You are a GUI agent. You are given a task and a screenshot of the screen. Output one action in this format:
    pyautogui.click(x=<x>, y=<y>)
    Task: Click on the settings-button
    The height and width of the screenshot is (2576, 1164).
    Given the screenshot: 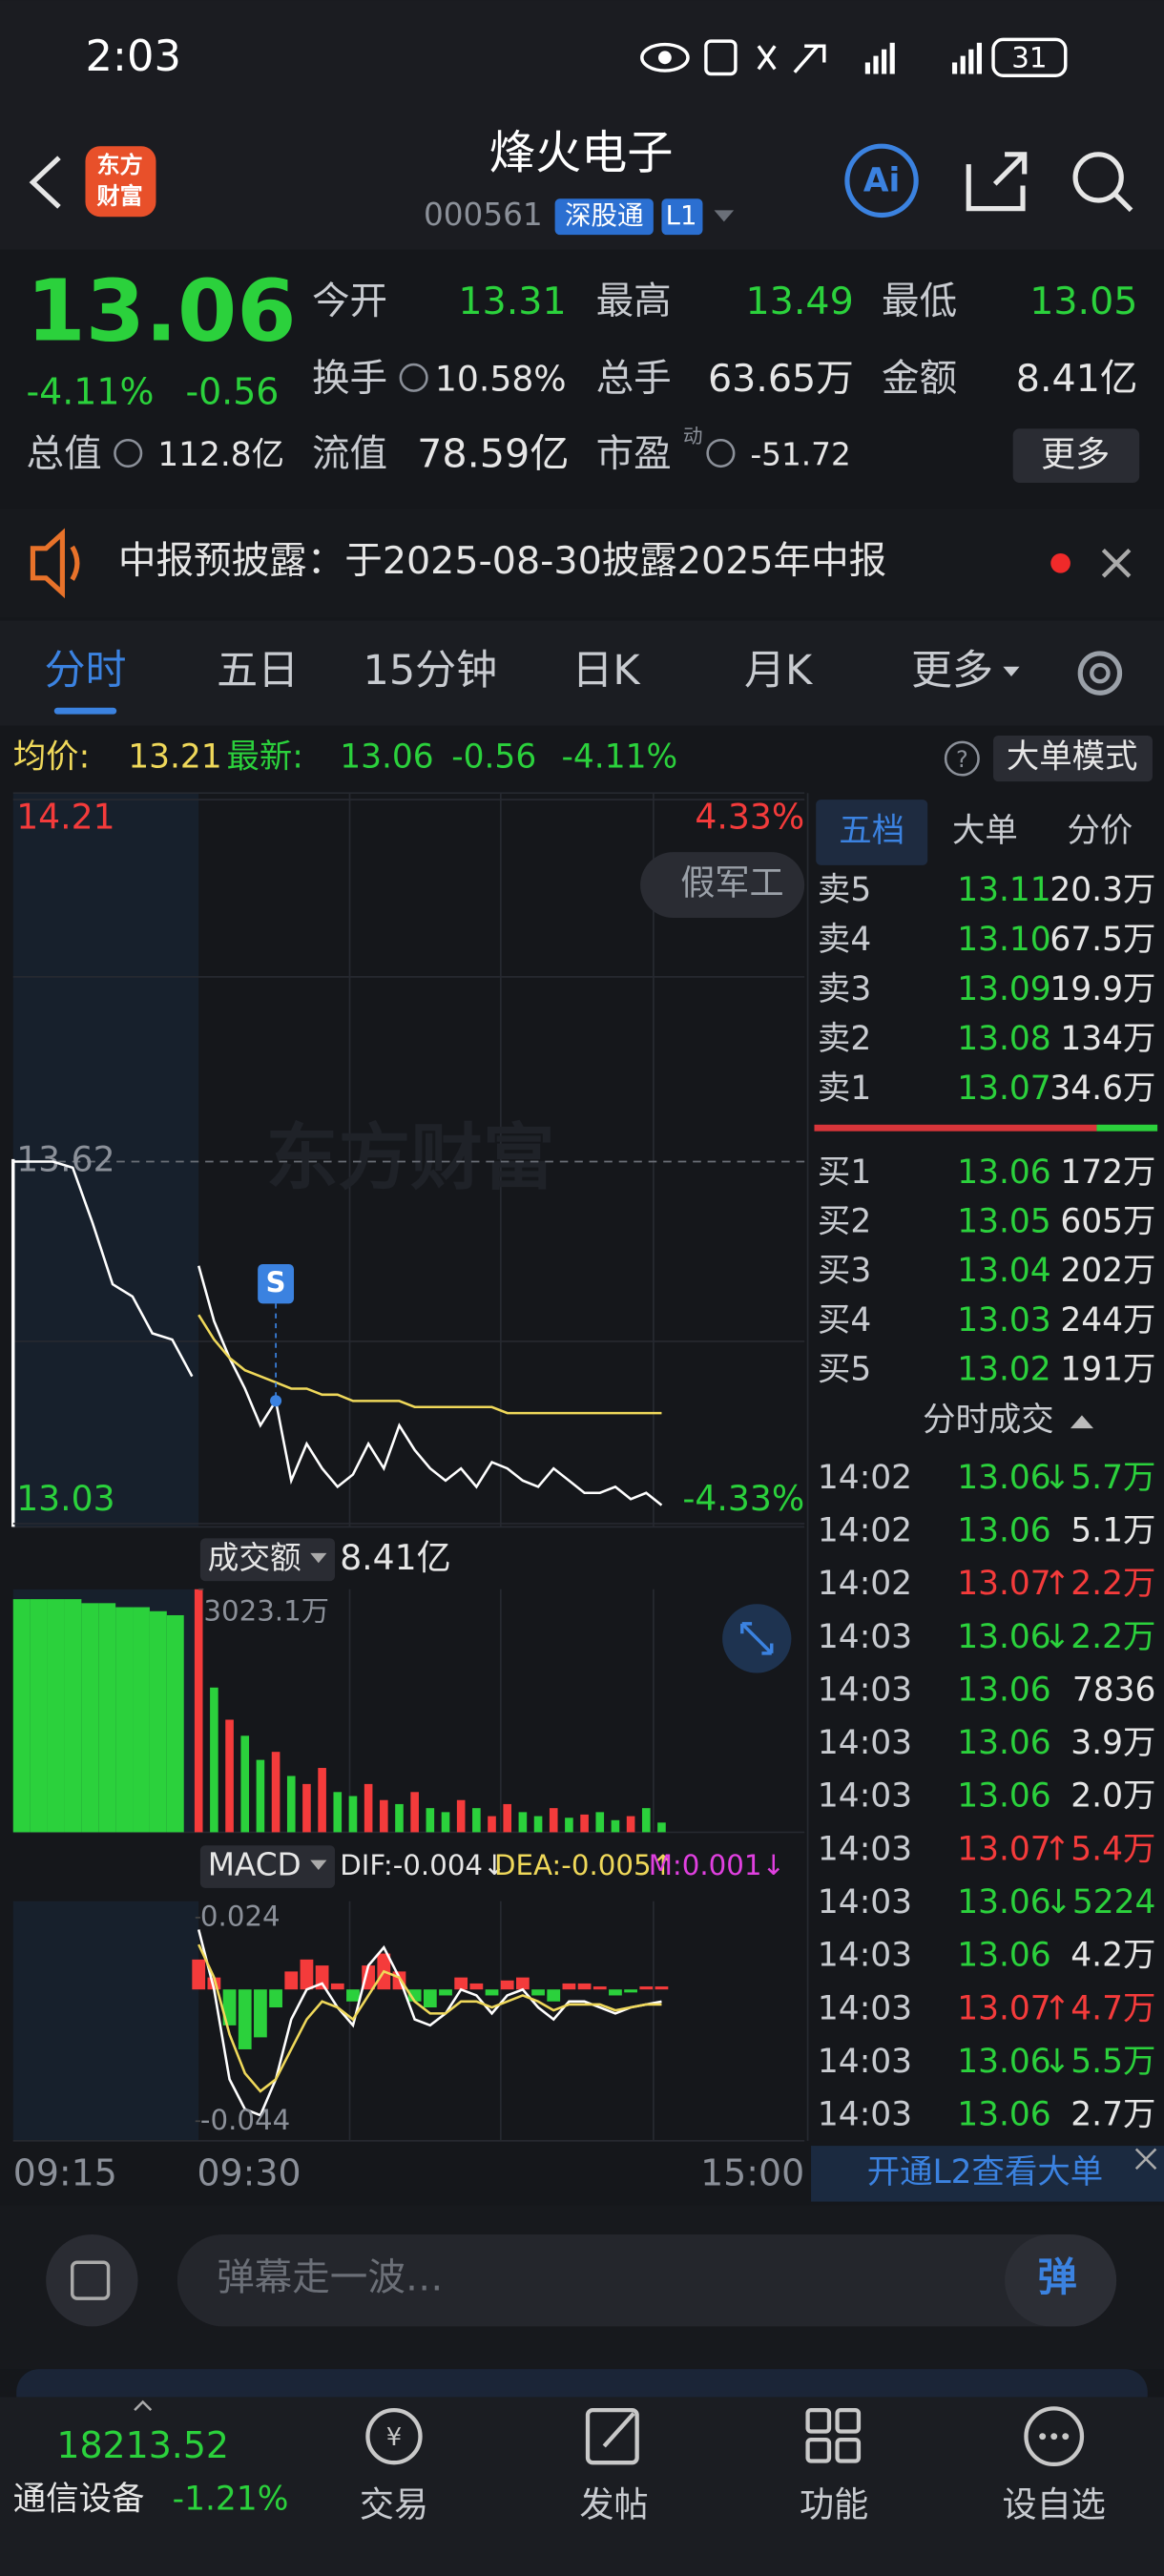 What is the action you would take?
    pyautogui.click(x=1100, y=673)
    